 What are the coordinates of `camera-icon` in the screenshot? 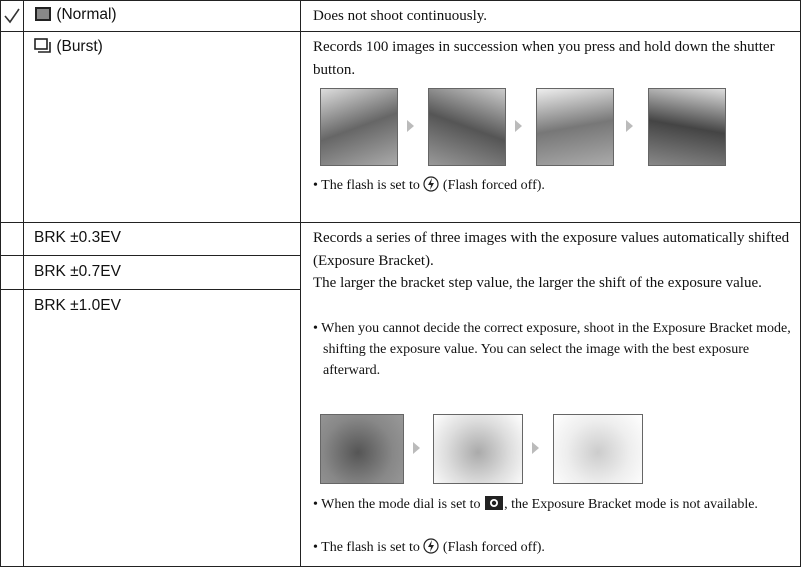 It's located at (494, 503).